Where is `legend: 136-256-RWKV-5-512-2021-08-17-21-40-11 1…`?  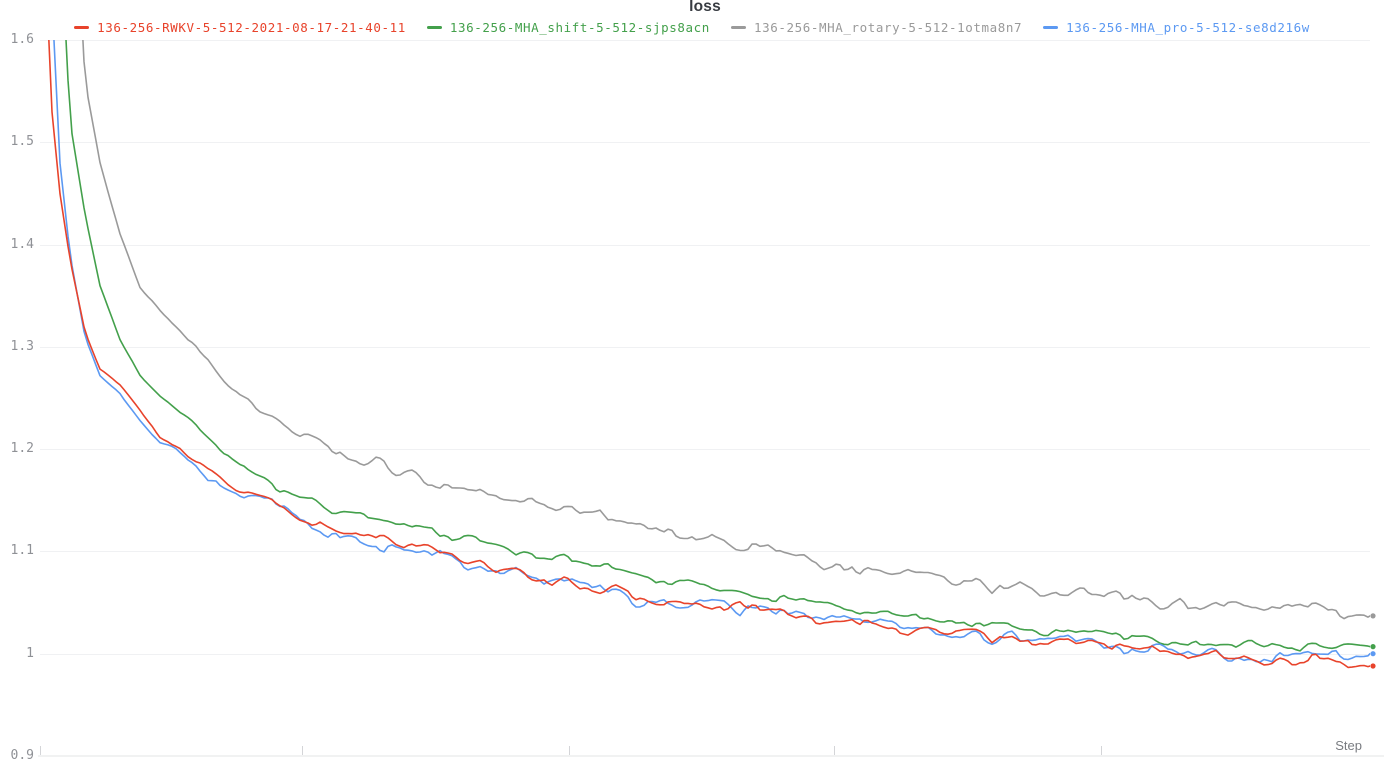
legend: 136-256-RWKV-5-512-2021-08-17-21-40-11 1… is located at coordinates (692, 27).